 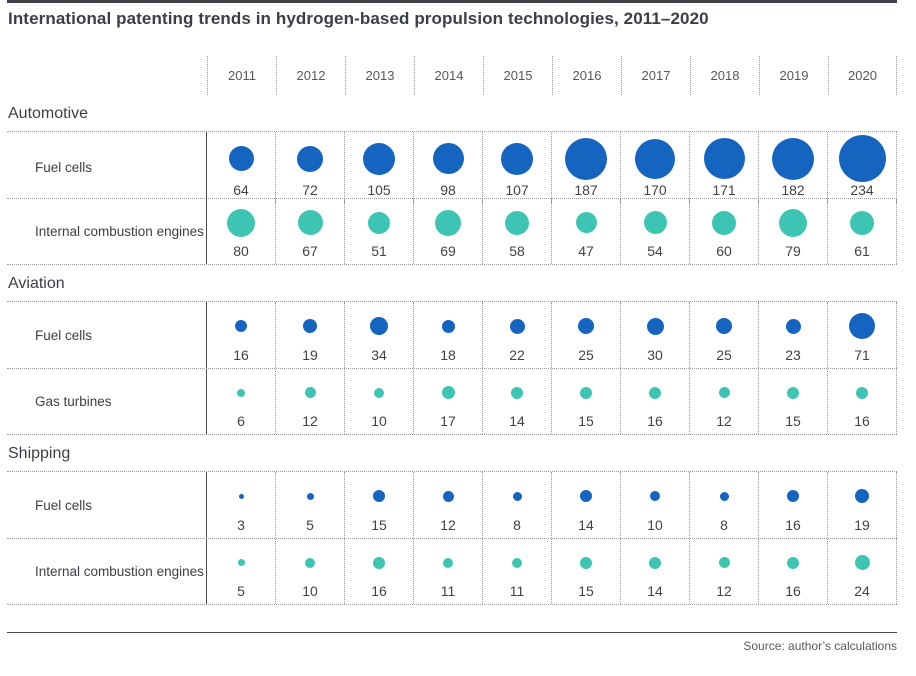 What do you see at coordinates (310, 75) in the screenshot?
I see `year-label: 2012` at bounding box center [310, 75].